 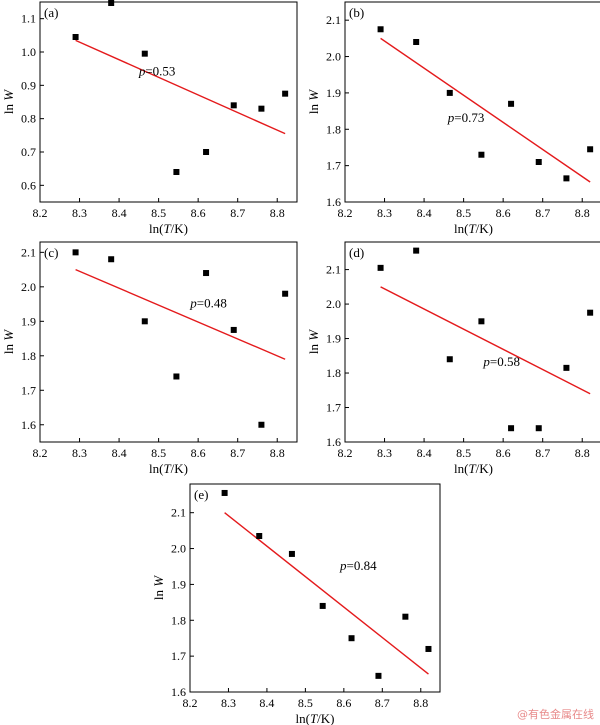 I want to click on panel-label: (e), so click(x=201, y=494).